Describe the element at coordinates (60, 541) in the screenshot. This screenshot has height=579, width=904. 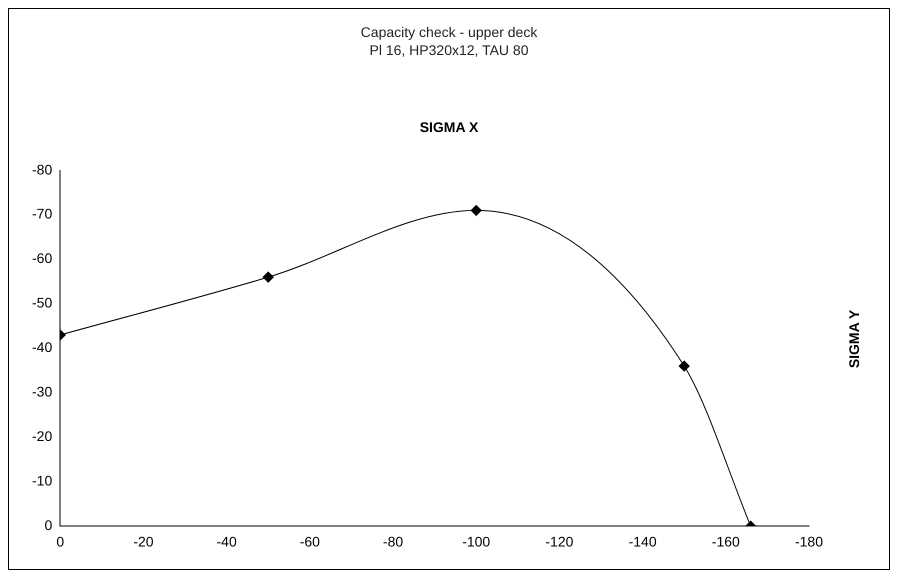
I see `x-tick-label: 0` at that location.